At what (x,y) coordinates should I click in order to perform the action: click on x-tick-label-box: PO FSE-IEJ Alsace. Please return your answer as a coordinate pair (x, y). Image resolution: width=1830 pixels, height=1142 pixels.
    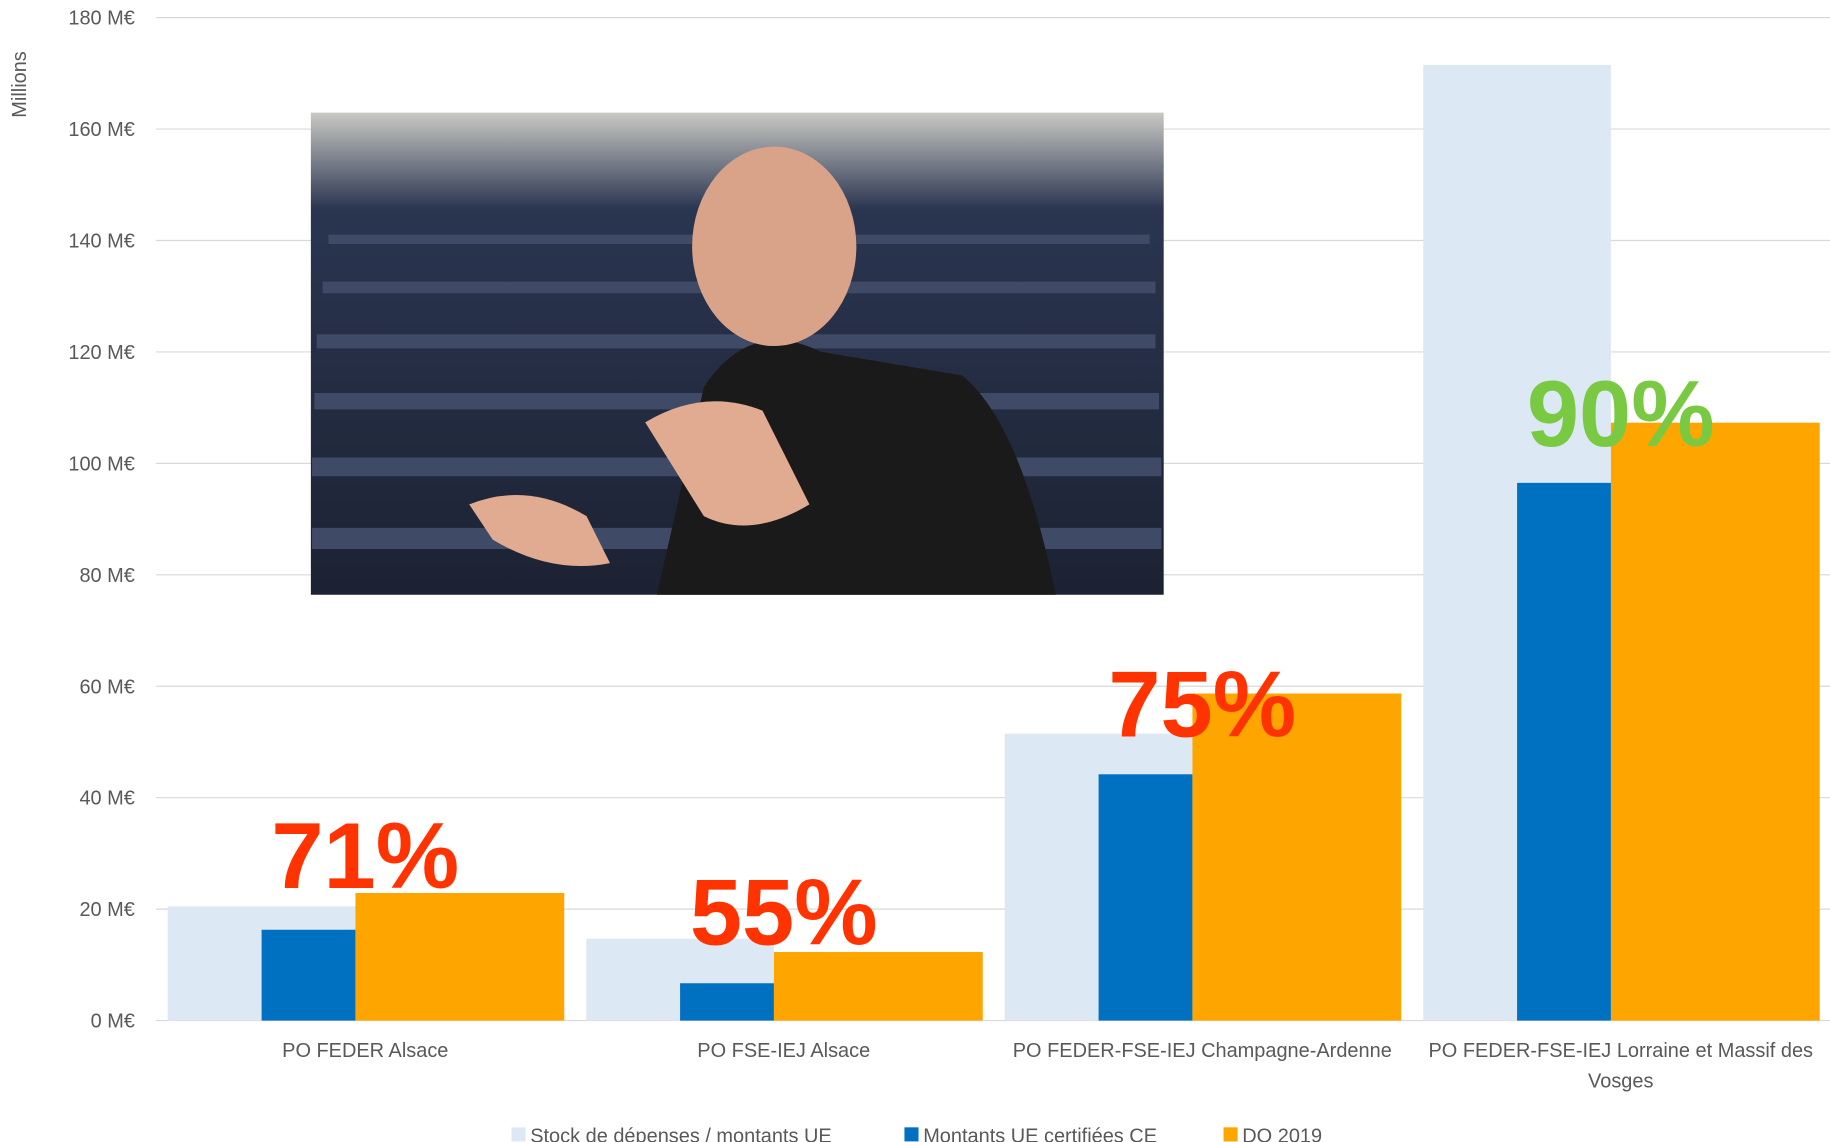
    Looking at the image, I should click on (784, 1050).